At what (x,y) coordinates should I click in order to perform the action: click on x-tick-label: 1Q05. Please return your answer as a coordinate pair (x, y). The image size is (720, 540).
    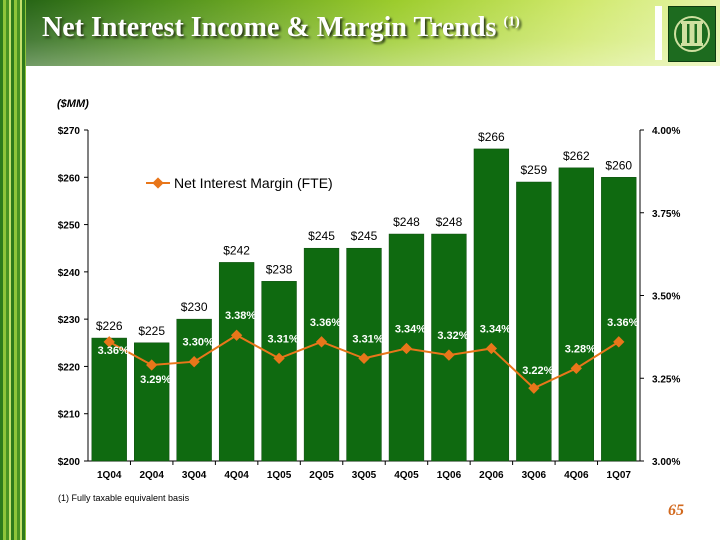
    Looking at the image, I should click on (279, 475).